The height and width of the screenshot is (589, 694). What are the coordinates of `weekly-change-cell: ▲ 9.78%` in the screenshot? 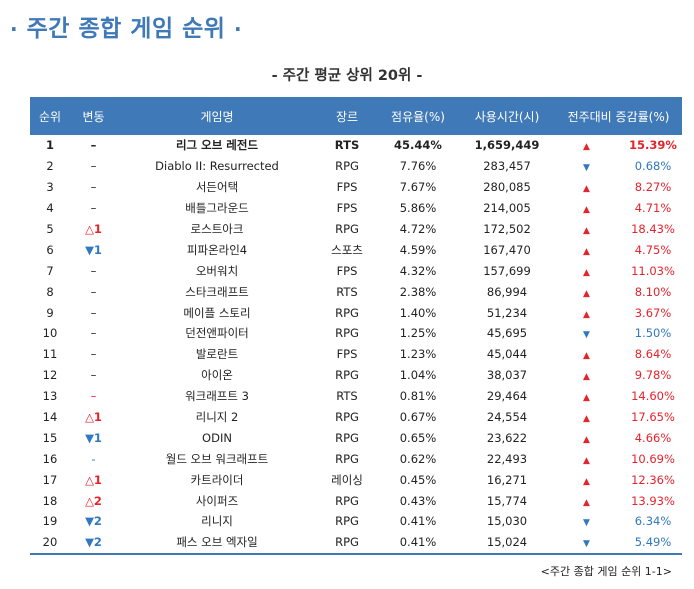 It's located at (618, 375).